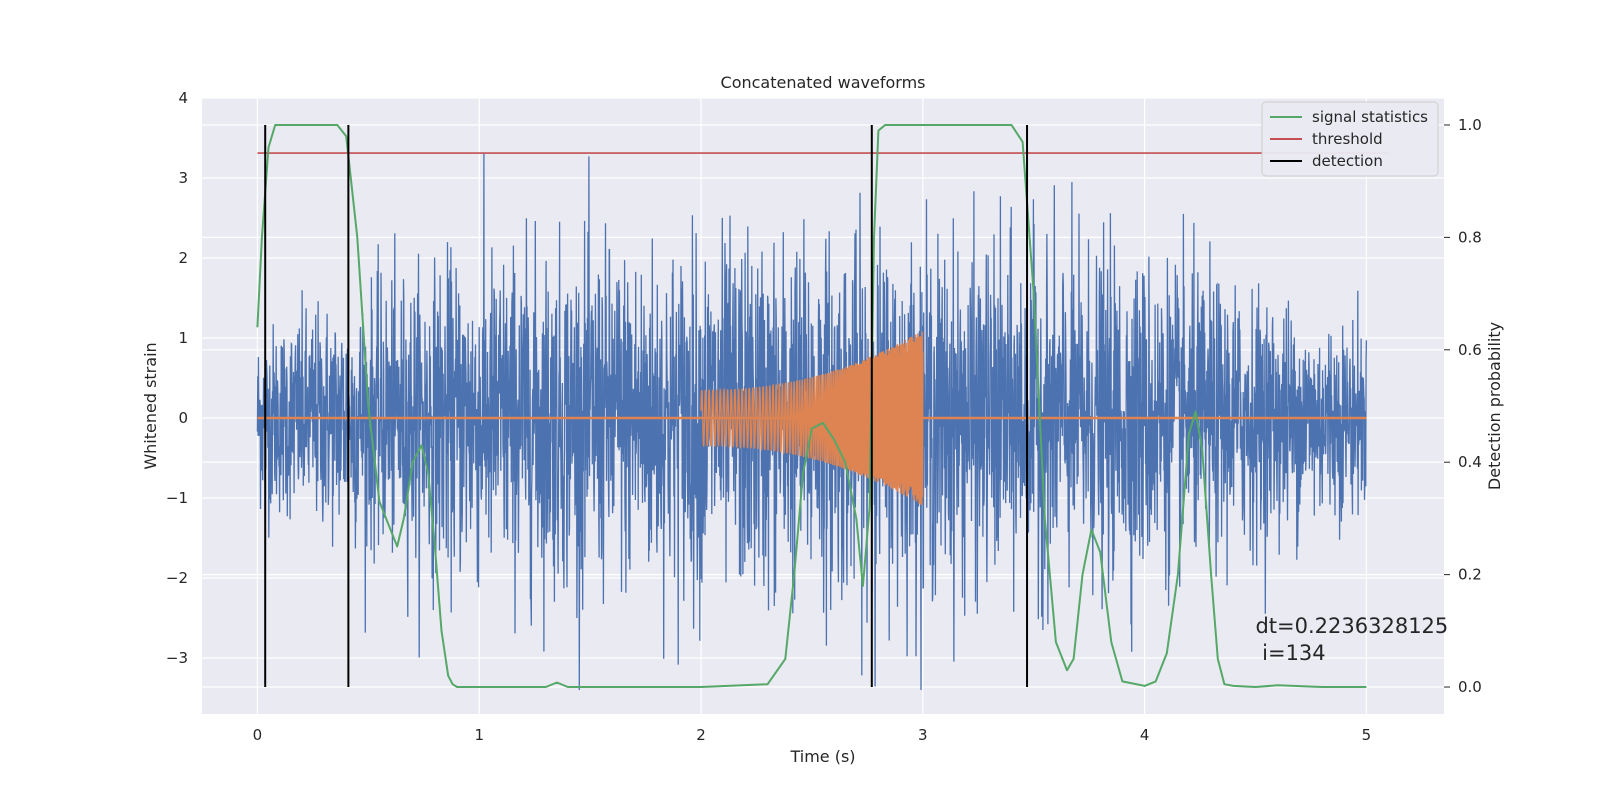 The height and width of the screenshot is (800, 1600). What do you see at coordinates (183, 418) in the screenshot?
I see `y-tick-label: 0` at bounding box center [183, 418].